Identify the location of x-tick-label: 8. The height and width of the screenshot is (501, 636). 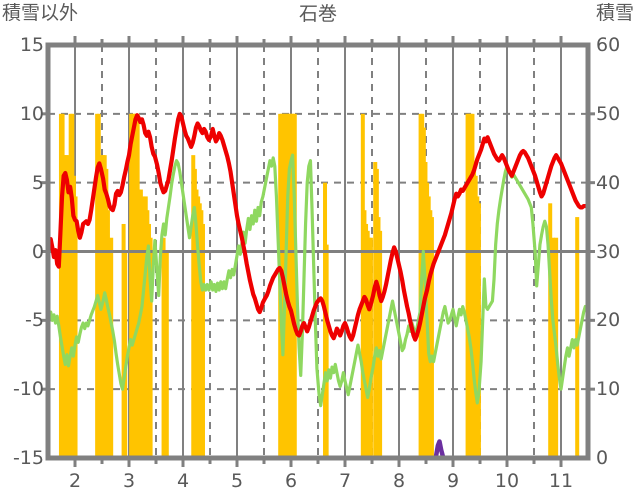
(399, 481).